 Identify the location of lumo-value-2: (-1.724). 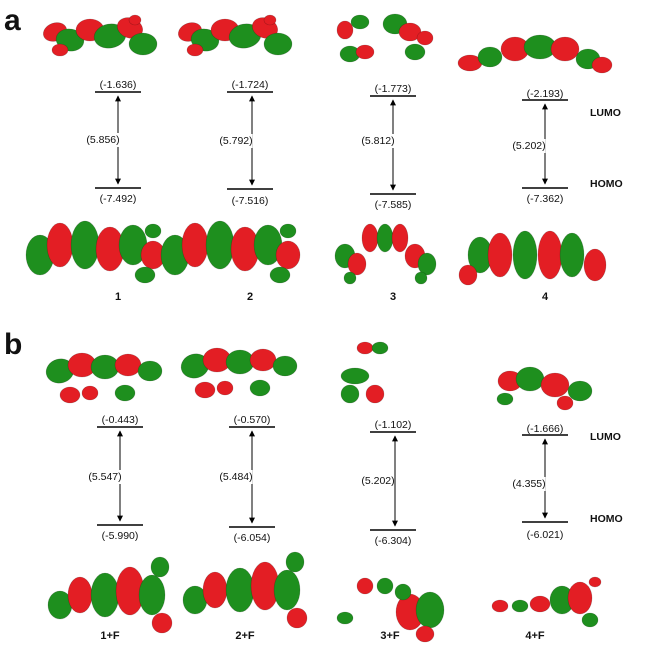
(250, 85).